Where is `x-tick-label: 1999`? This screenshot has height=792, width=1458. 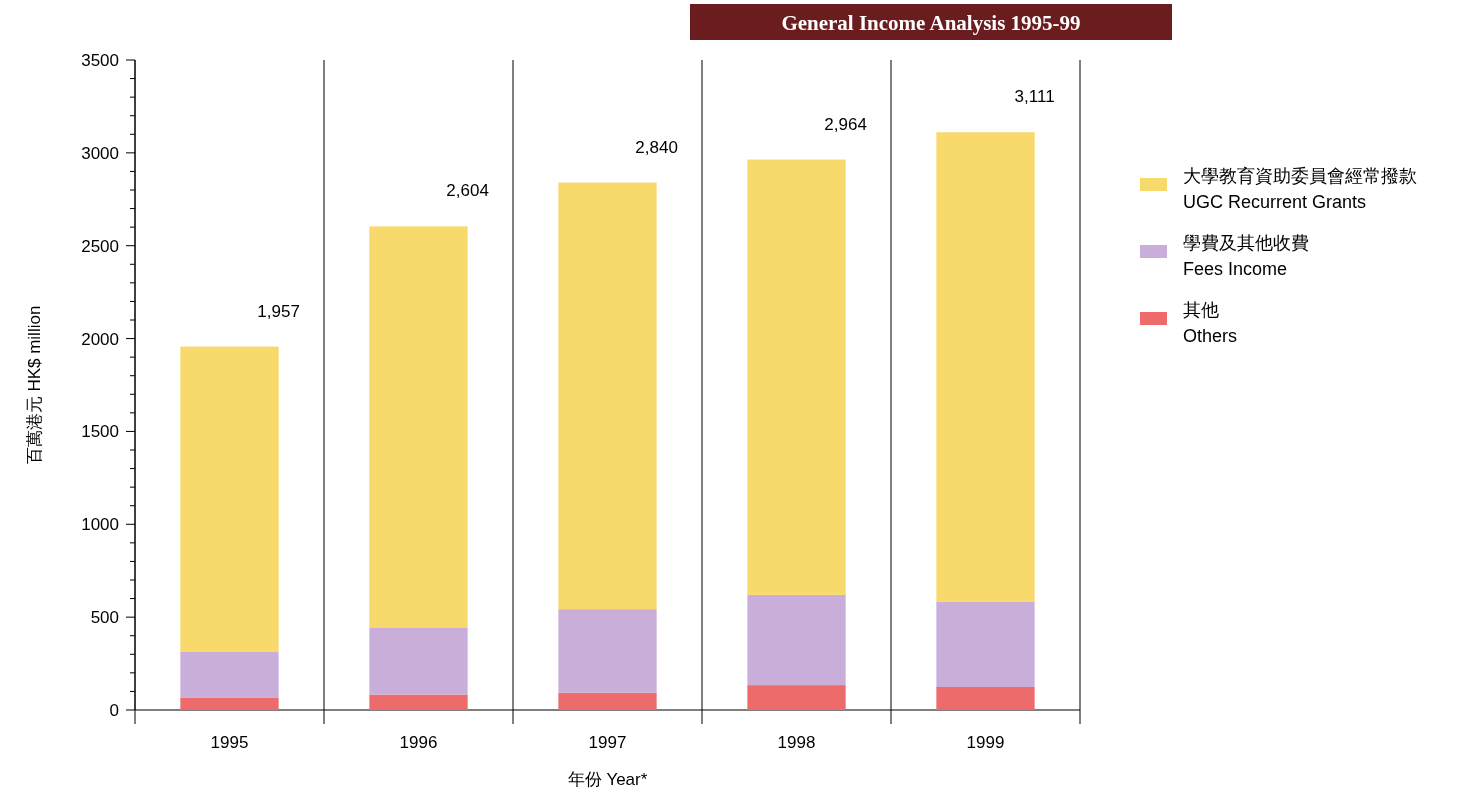 x-tick-label: 1999 is located at coordinates (985, 742).